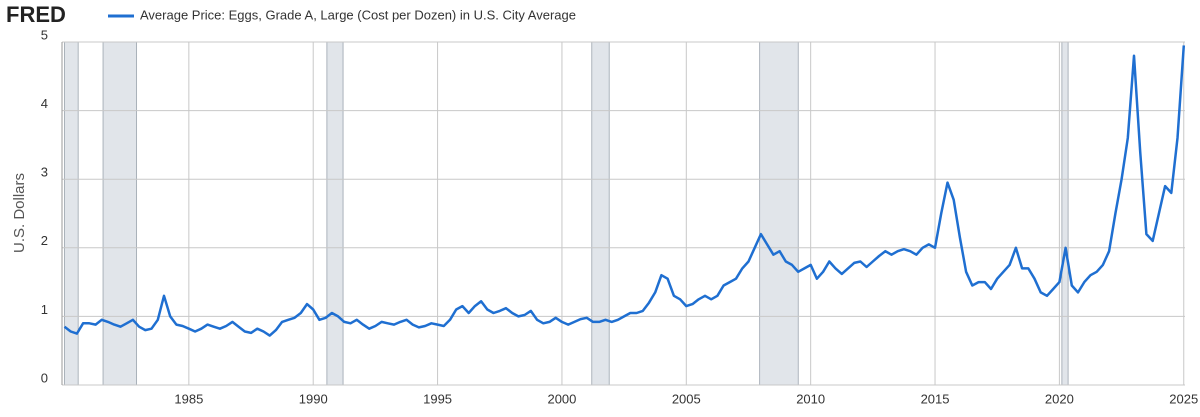 The width and height of the screenshot is (1200, 417). I want to click on y-tick-label: 4, so click(44, 103).